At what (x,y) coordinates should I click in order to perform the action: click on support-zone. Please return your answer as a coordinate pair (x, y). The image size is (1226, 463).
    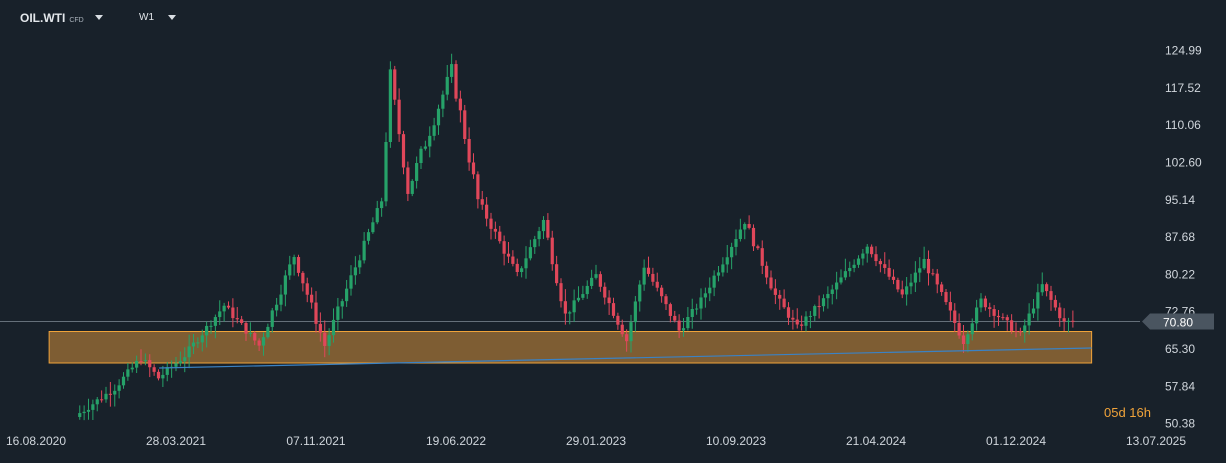
    Looking at the image, I should click on (570, 347).